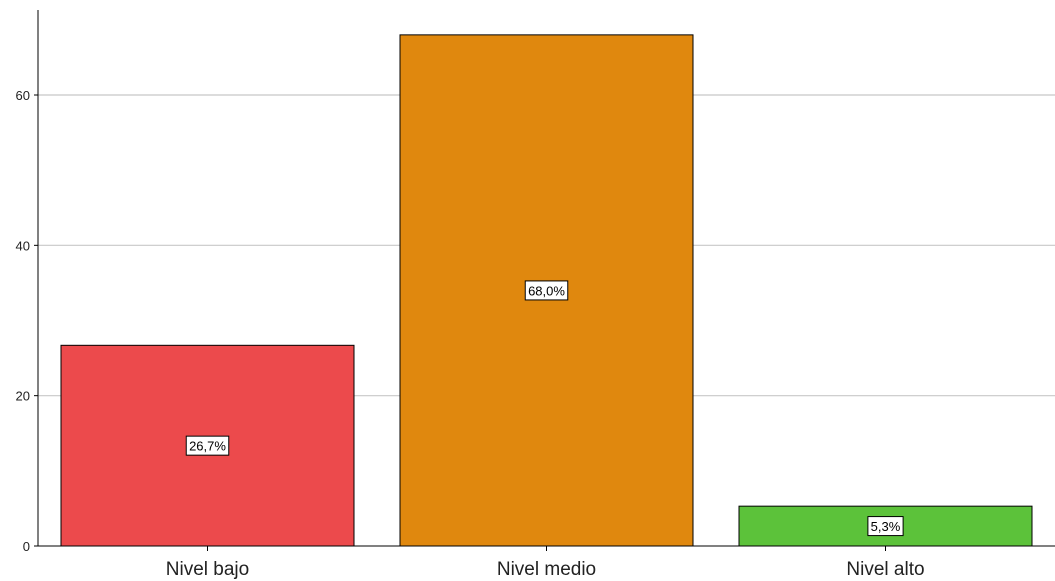 The height and width of the screenshot is (581, 1055). Describe the element at coordinates (207, 569) in the screenshot. I see `category-label: Nivel bajo` at that location.